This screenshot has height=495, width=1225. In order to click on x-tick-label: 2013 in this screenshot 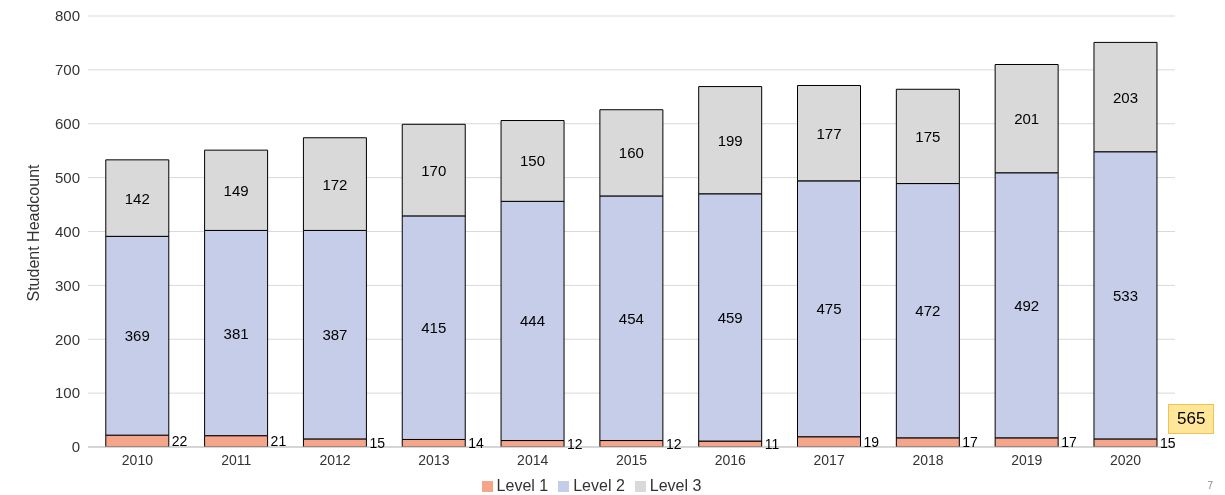, I will do `click(434, 459)`.